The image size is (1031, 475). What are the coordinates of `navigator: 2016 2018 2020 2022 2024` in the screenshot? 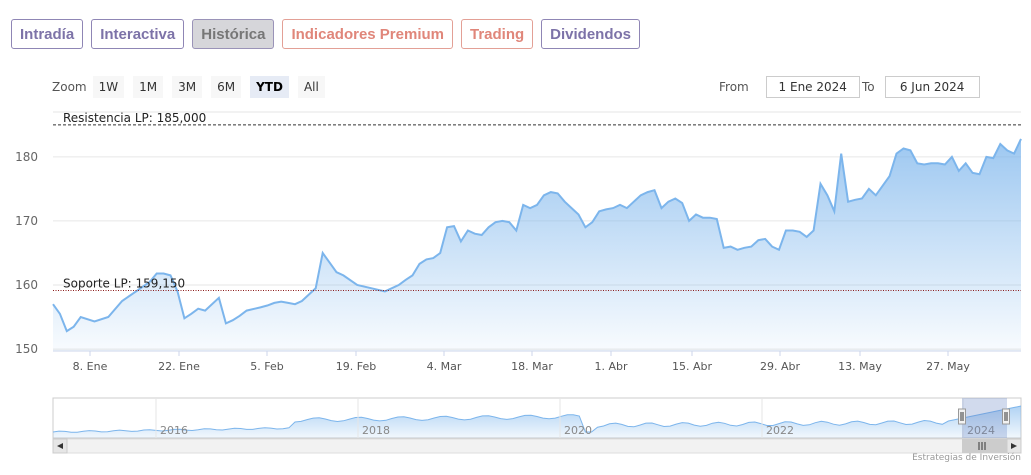 It's located at (537, 425).